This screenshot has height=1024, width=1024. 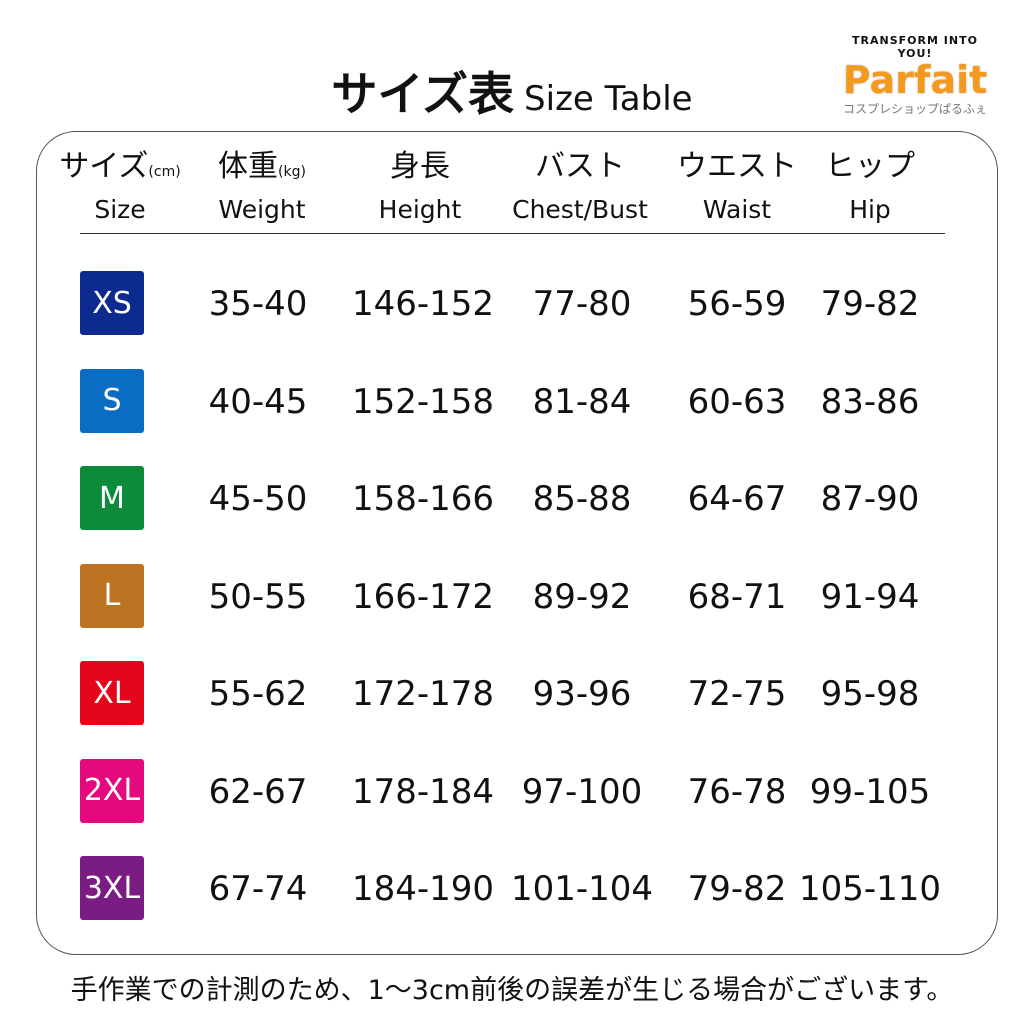 I want to click on cell-bust: 101-104, so click(x=582, y=889).